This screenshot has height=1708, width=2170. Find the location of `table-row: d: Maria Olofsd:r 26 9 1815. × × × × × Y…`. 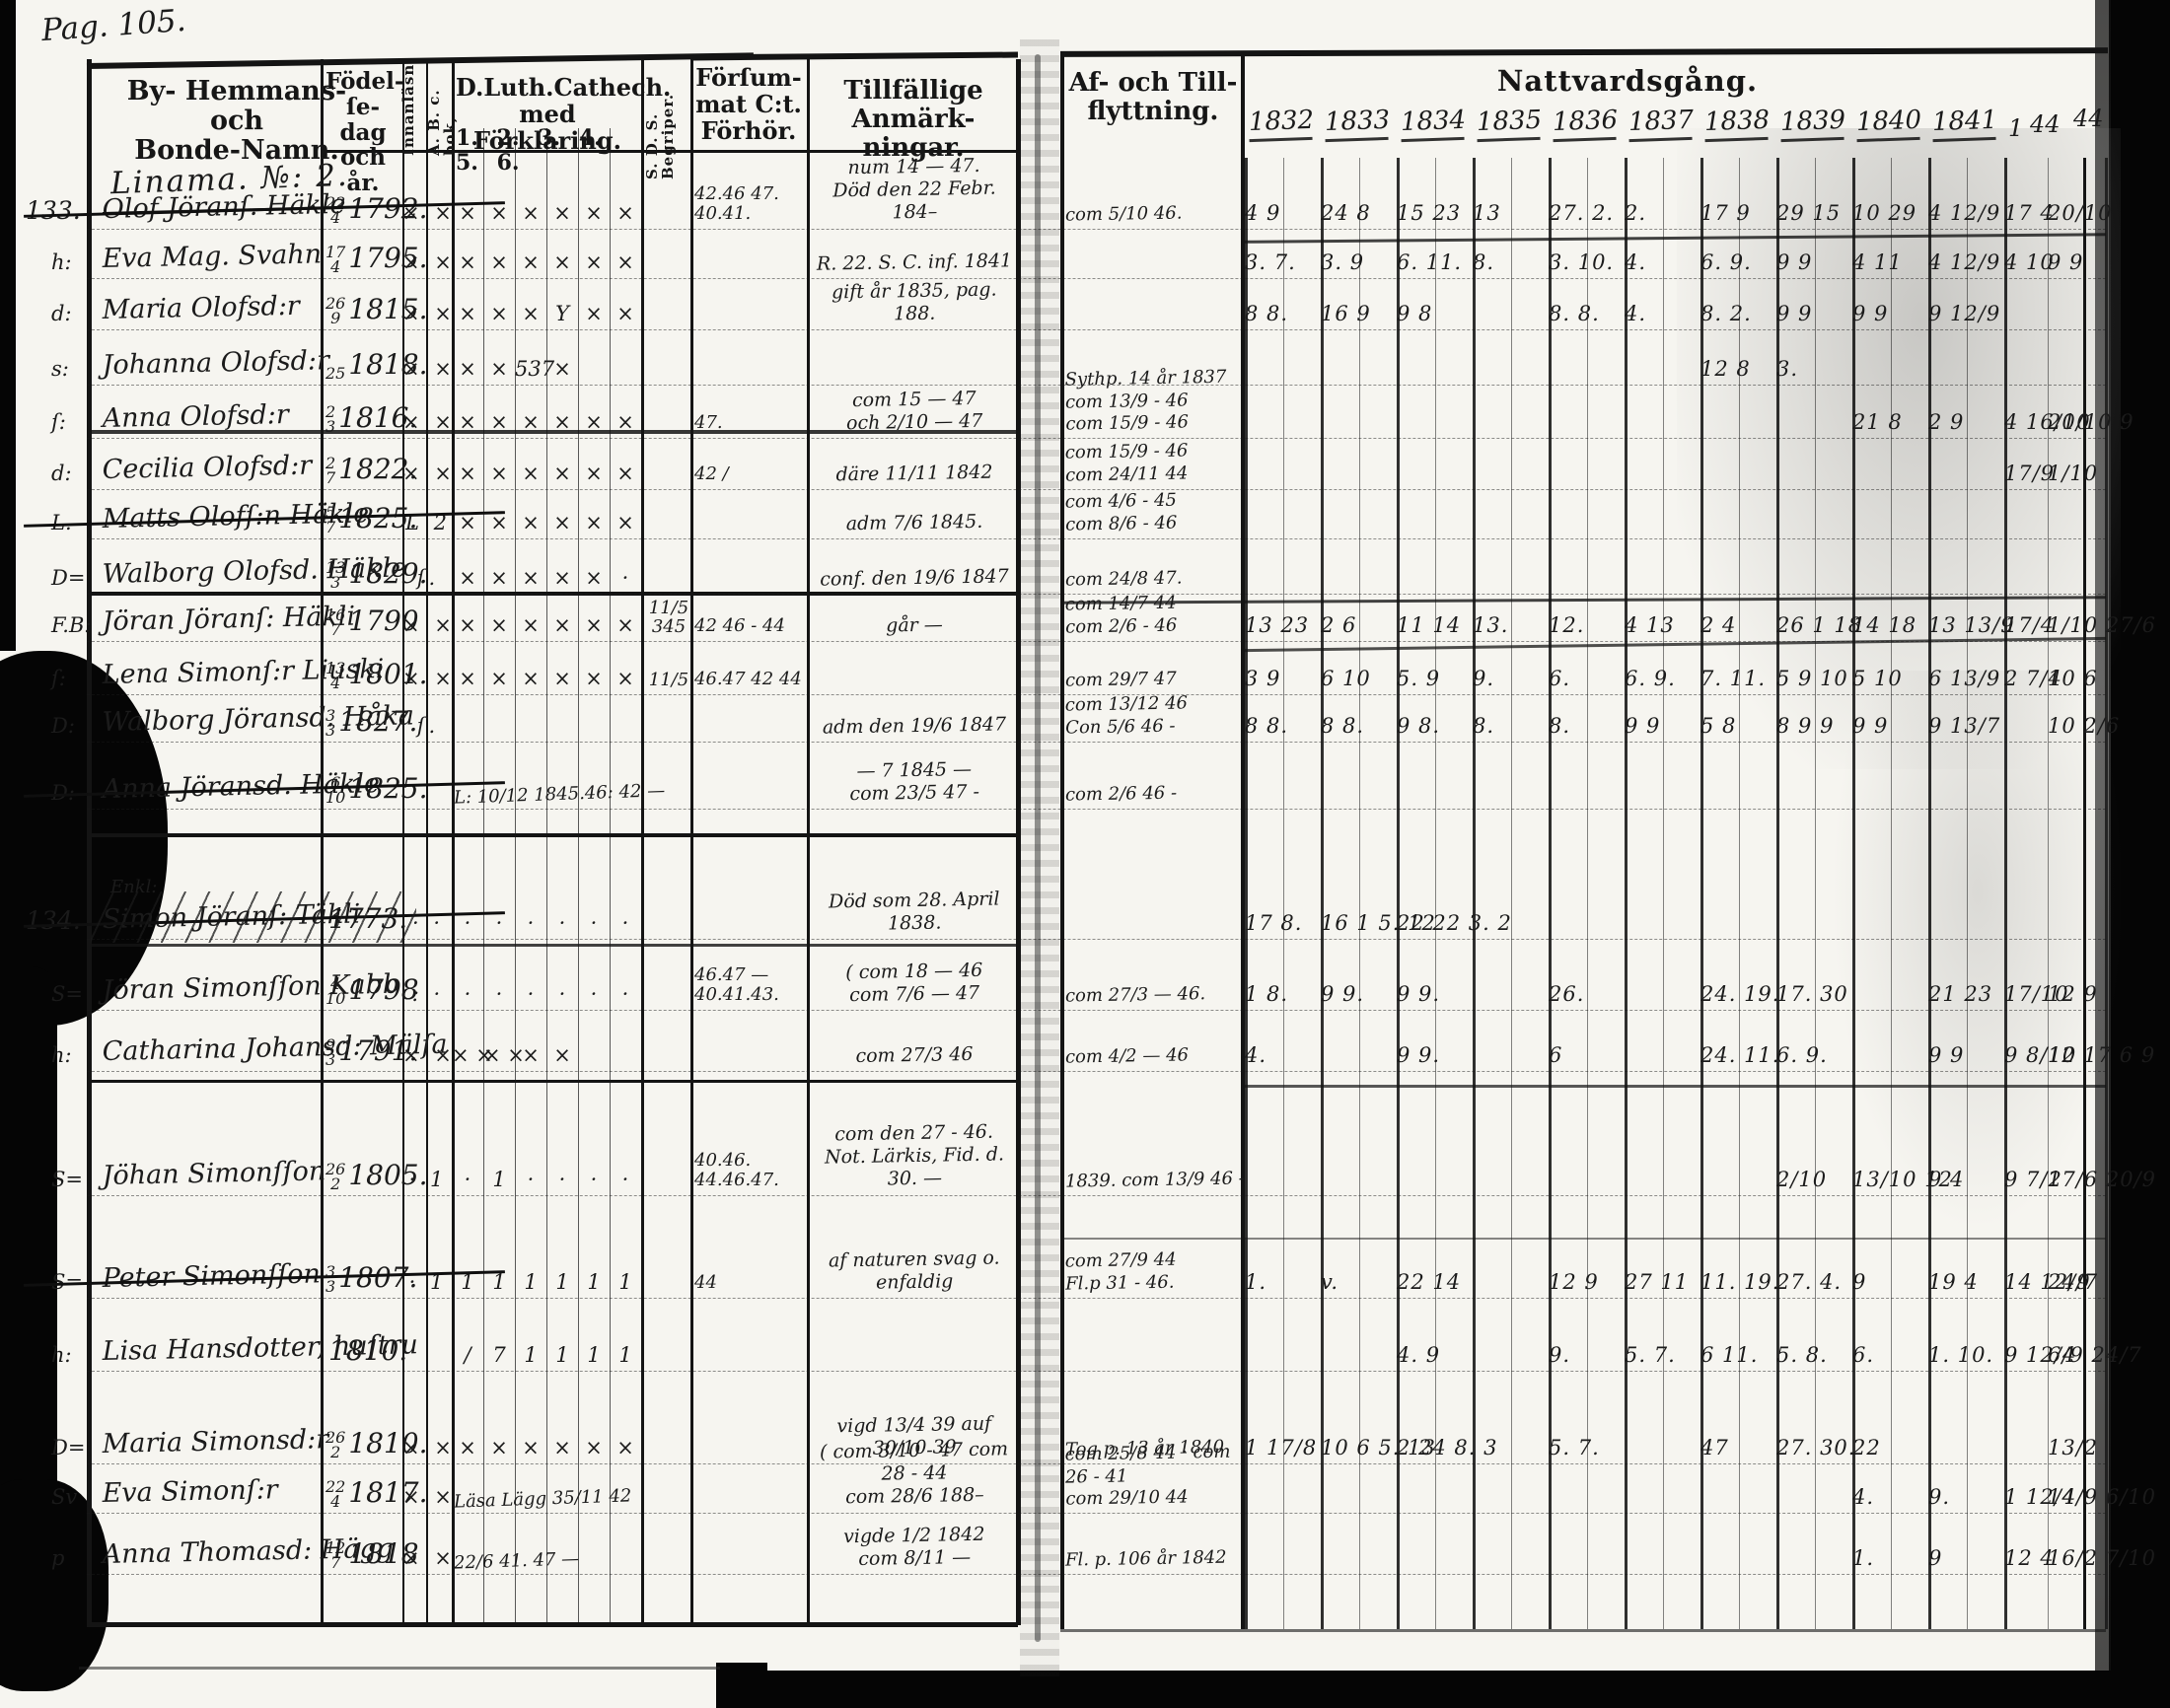

table-row: d: Maria Olofsd:r 26 9 1815. × × × × × Y… is located at coordinates (1078, 304).